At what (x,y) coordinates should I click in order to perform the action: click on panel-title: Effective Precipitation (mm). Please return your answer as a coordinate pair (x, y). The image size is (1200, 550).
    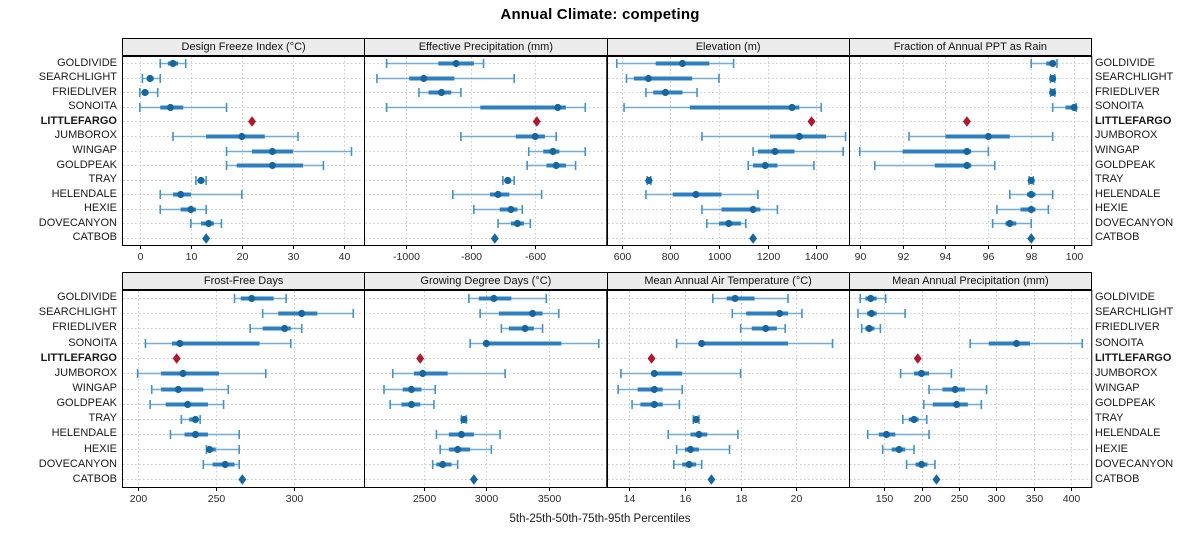
    Looking at the image, I should click on (486, 47).